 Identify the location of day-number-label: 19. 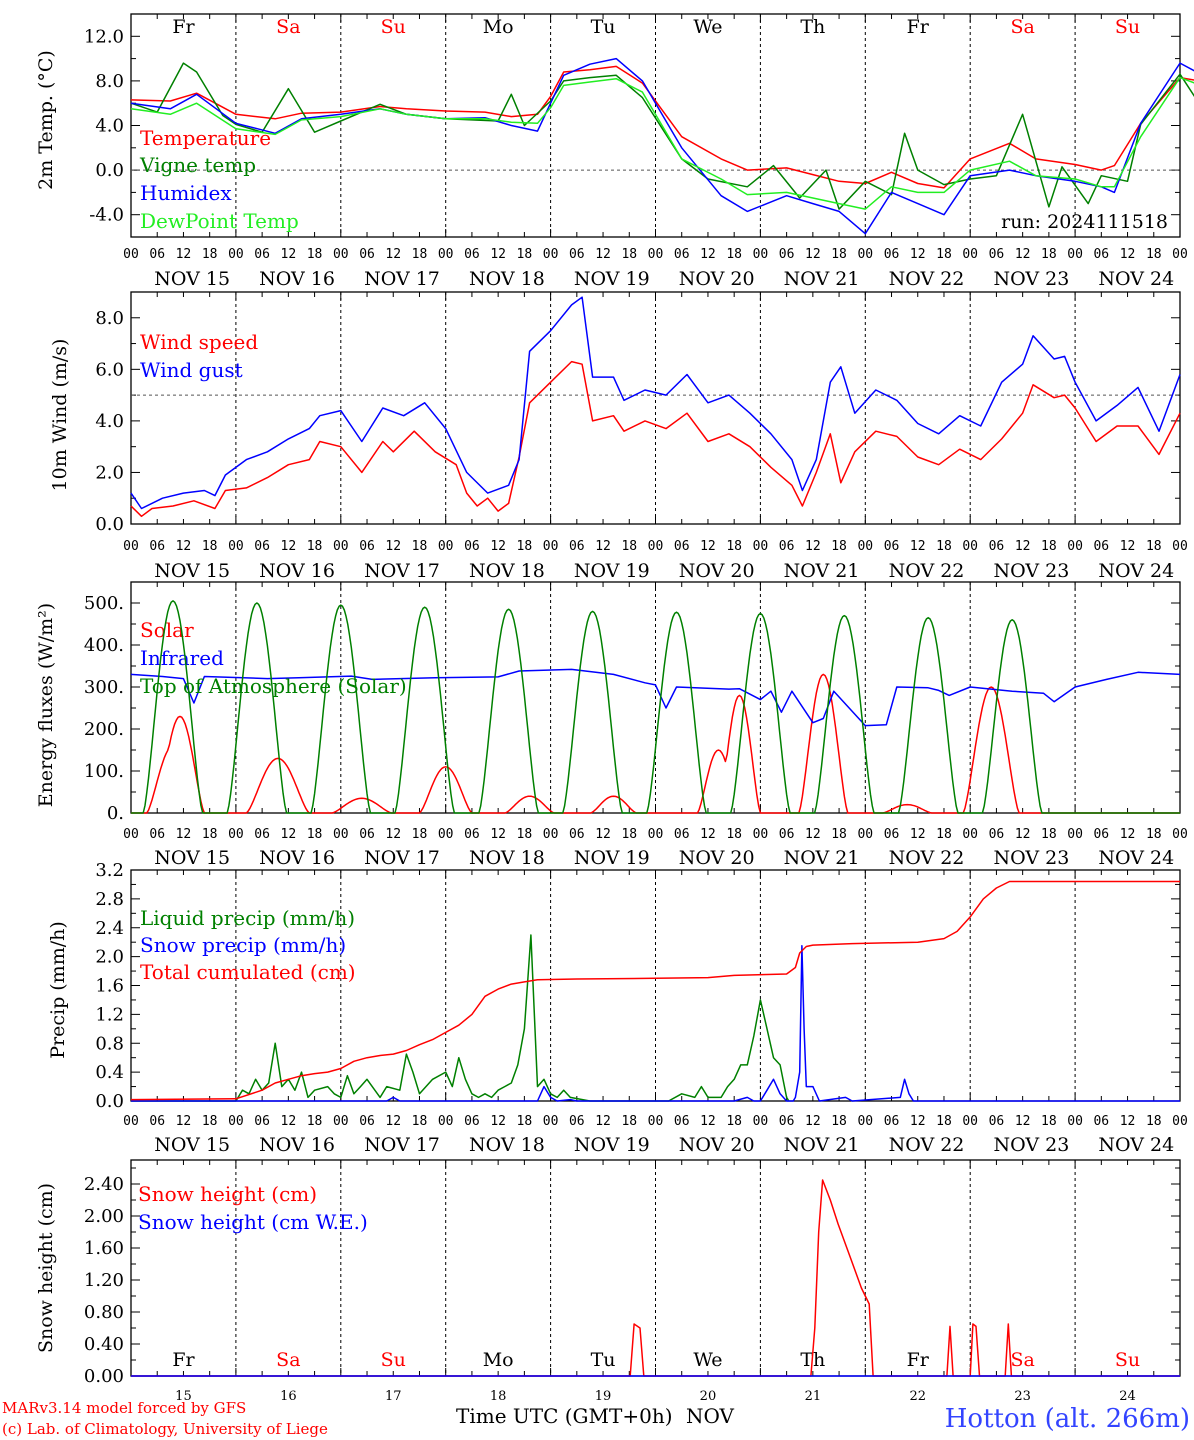
(603, 1396).